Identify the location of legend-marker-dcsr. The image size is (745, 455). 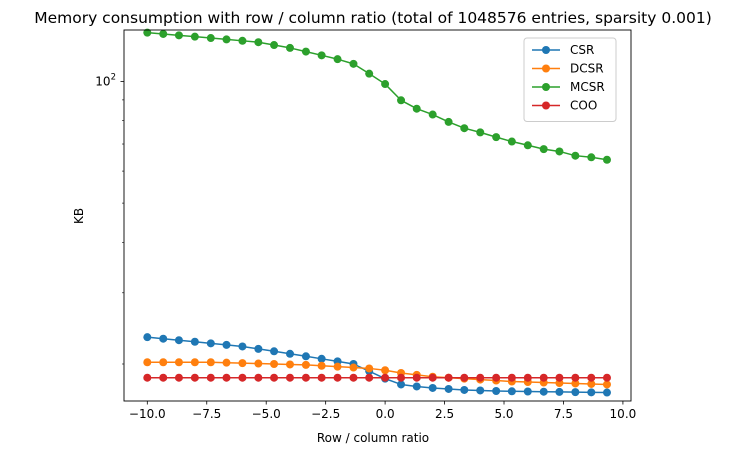
(546, 68).